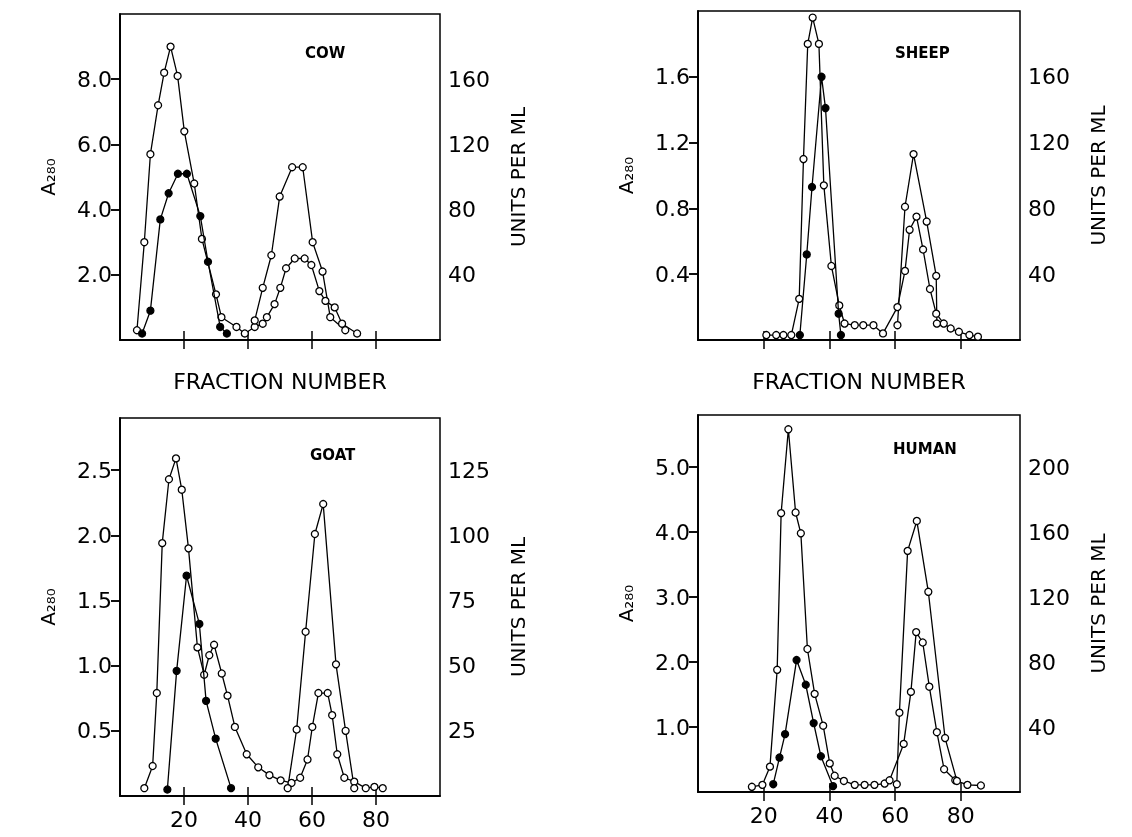  What do you see at coordinates (333, 454) in the screenshot?
I see `text: GOAT` at bounding box center [333, 454].